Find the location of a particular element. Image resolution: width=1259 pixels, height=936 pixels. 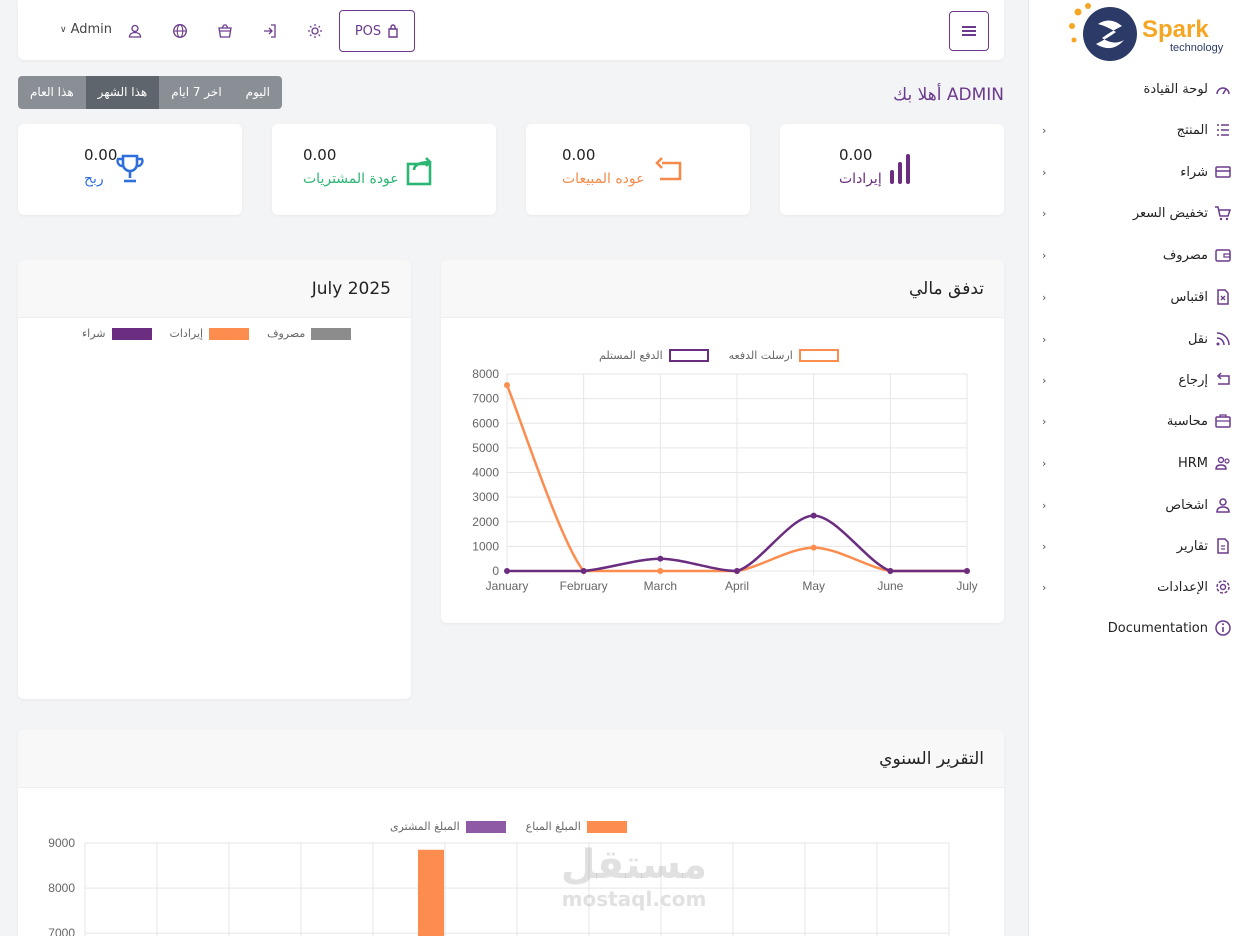

sidebar-item-label: مصروف is located at coordinates (1185, 255).